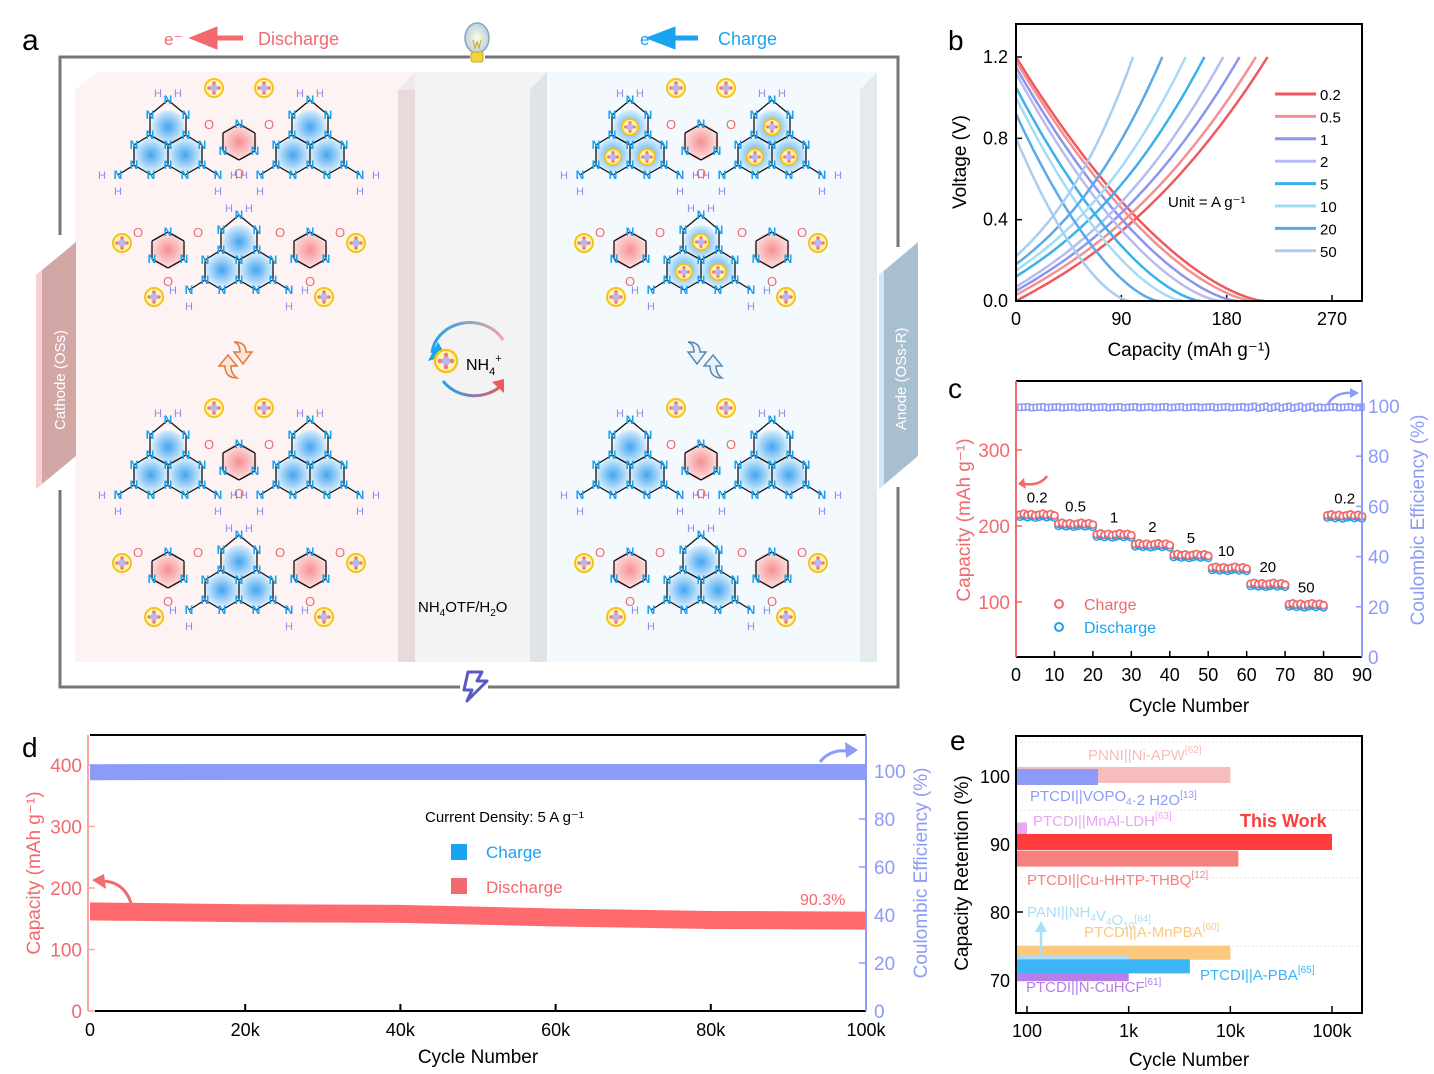 This screenshot has height=1074, width=1434. Describe the element at coordinates (467, 337) in the screenshot. I see `cycle-arrow-top` at that location.